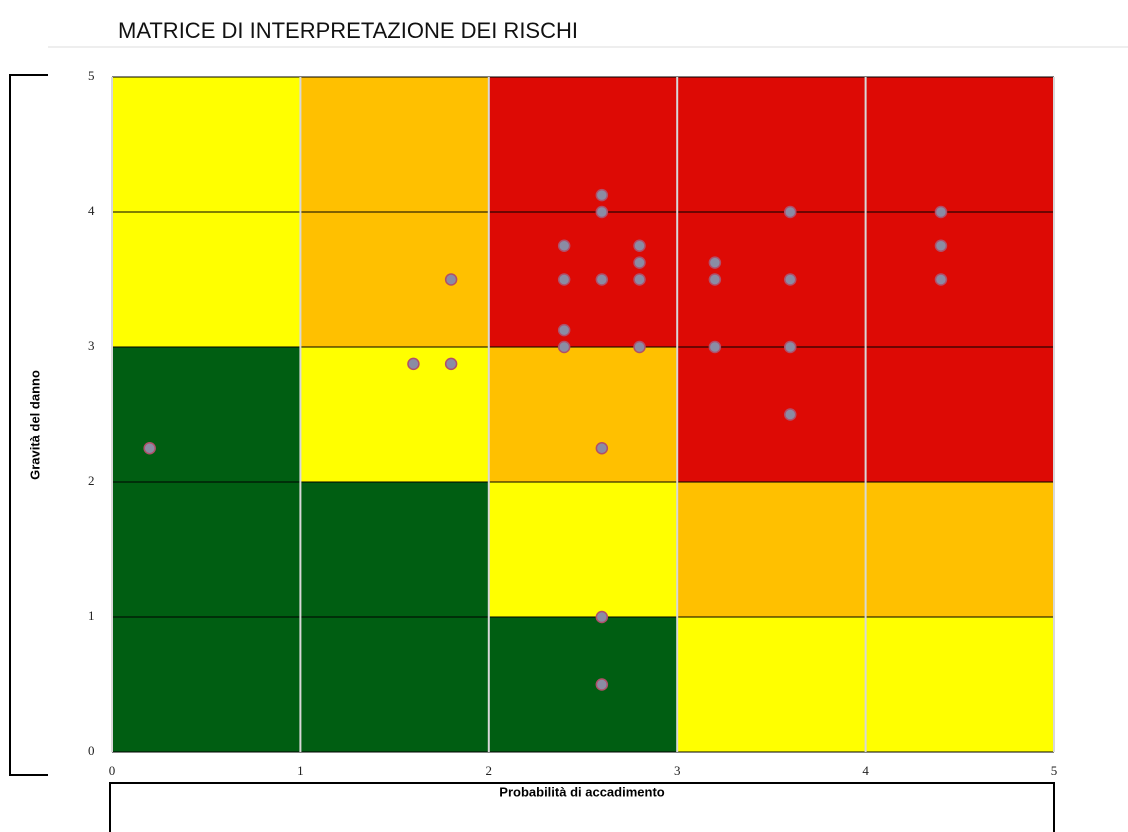  What do you see at coordinates (1054, 770) in the screenshot?
I see `x-tick-label: 5` at bounding box center [1054, 770].